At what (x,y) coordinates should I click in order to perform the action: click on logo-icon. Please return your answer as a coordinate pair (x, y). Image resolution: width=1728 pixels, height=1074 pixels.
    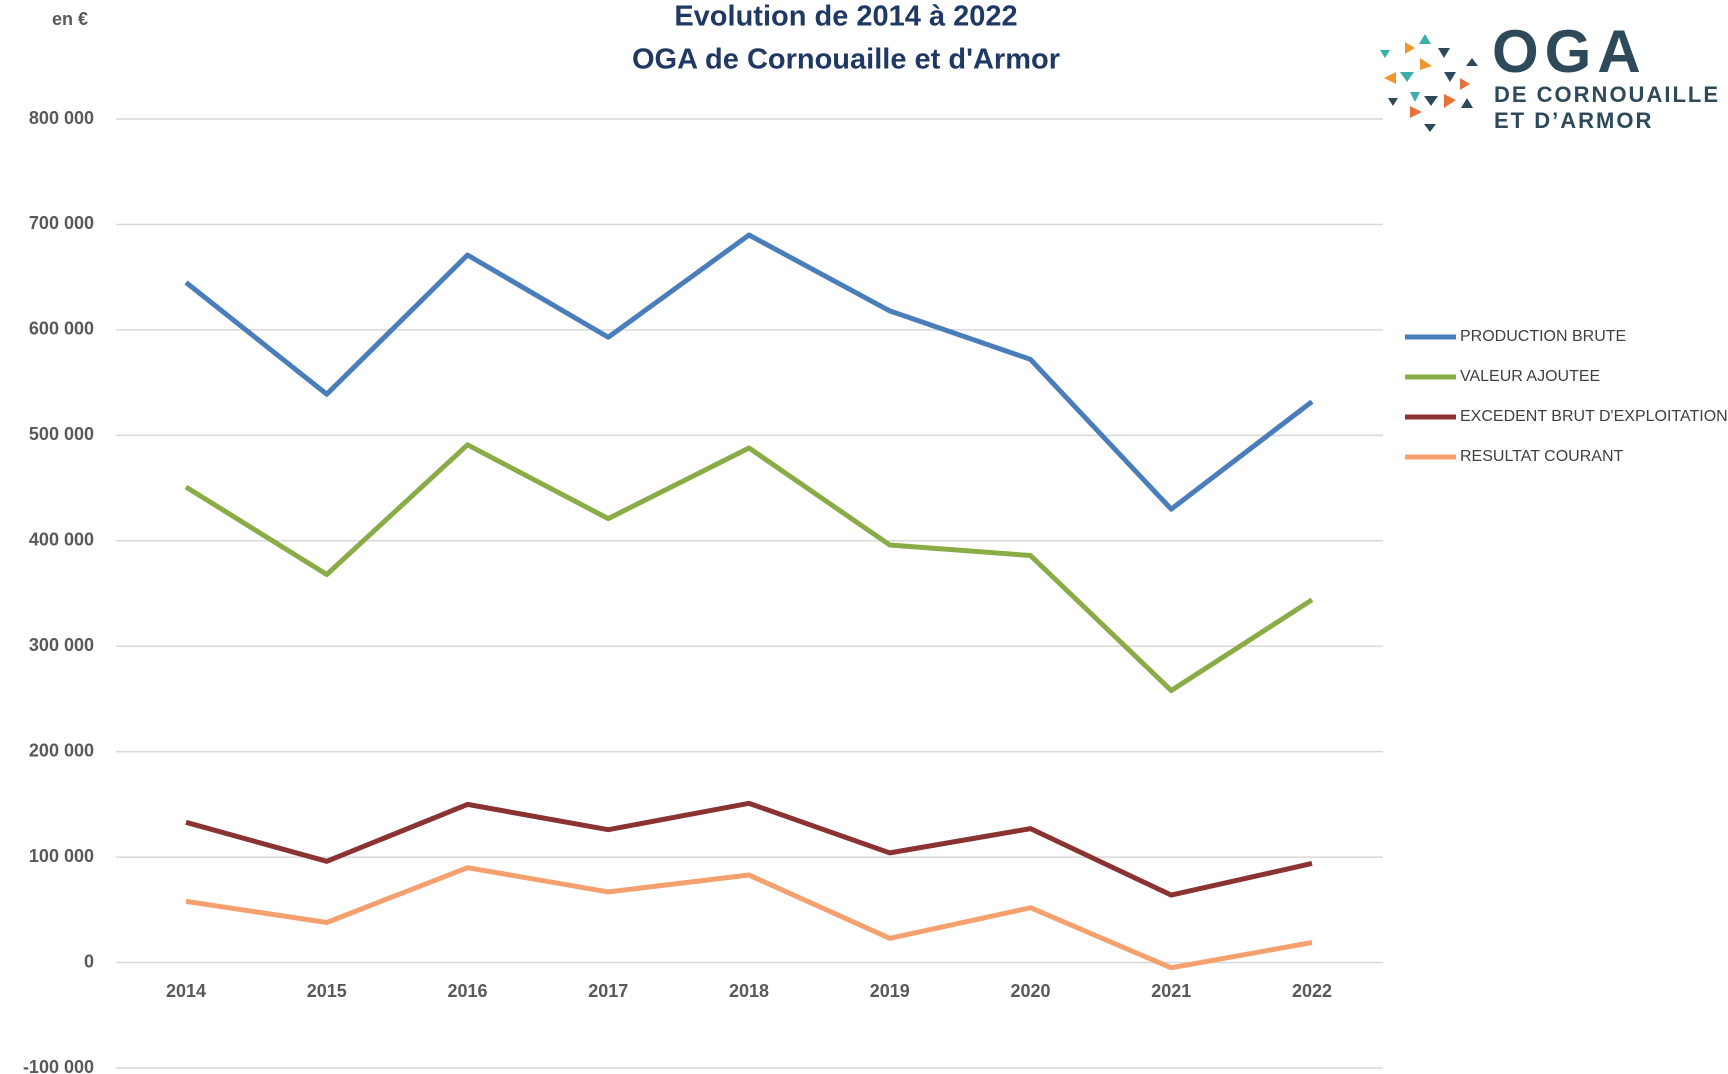
    Looking at the image, I should click on (1429, 83).